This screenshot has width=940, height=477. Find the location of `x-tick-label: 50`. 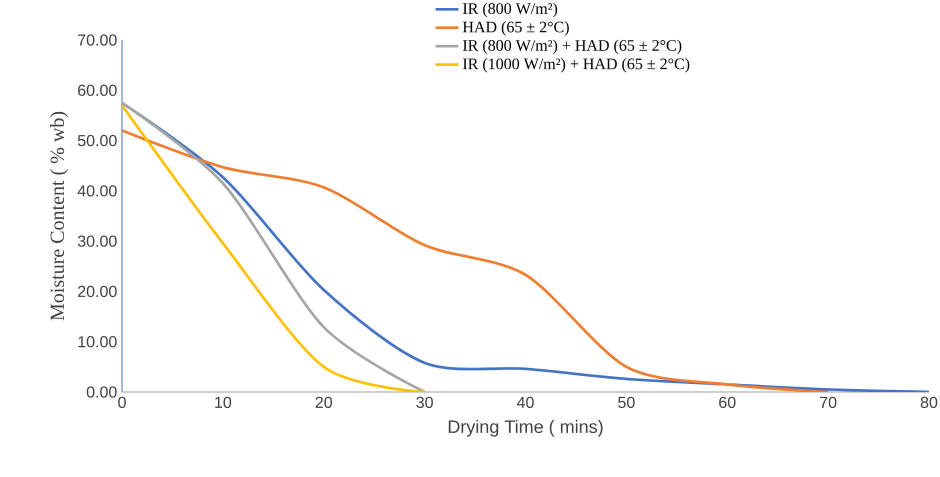

x-tick-label: 50 is located at coordinates (626, 402).